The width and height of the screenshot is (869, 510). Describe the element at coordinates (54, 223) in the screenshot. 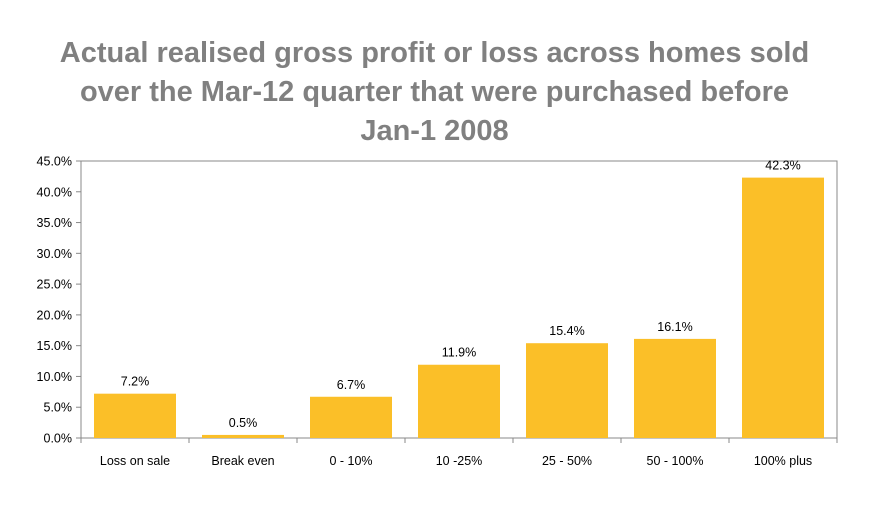

I see `y-tick-label: 35.0%` at that location.